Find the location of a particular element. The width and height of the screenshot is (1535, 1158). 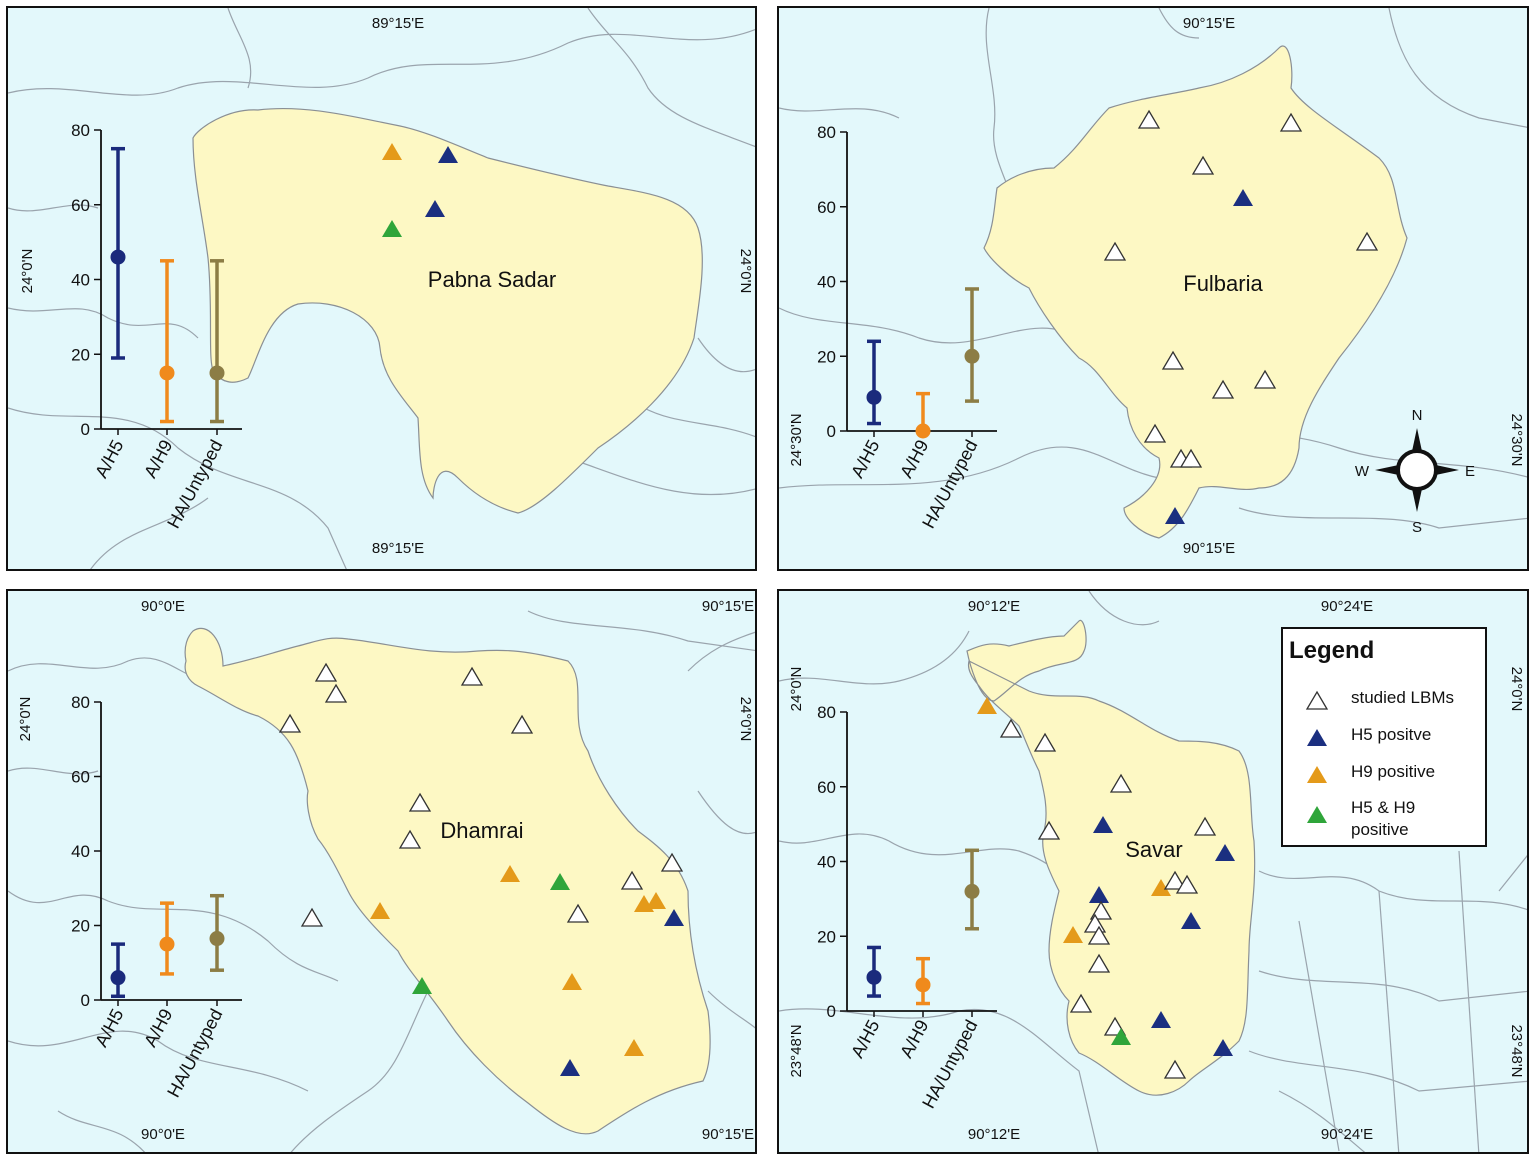

coordinate-label-top-right: 90°15'E is located at coordinates (728, 606).